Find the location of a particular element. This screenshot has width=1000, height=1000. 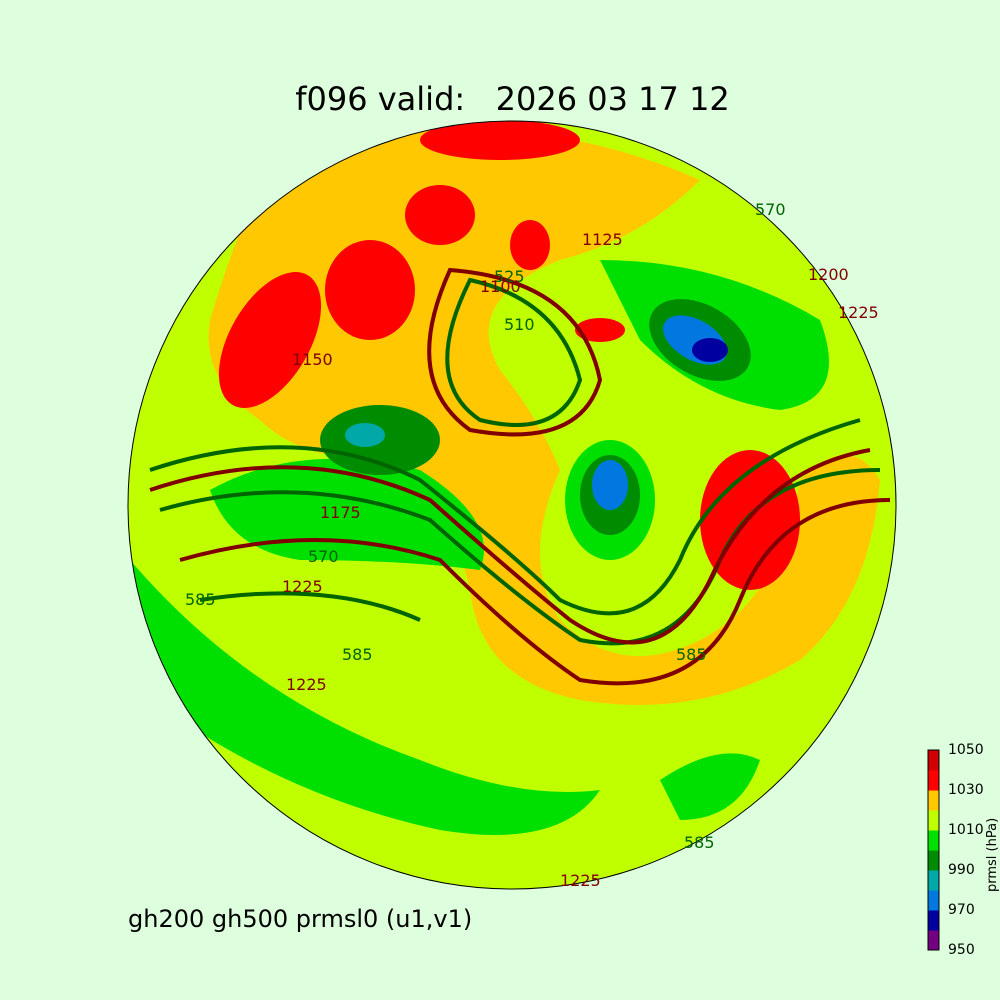

colorbar-outline is located at coordinates (933, 850).